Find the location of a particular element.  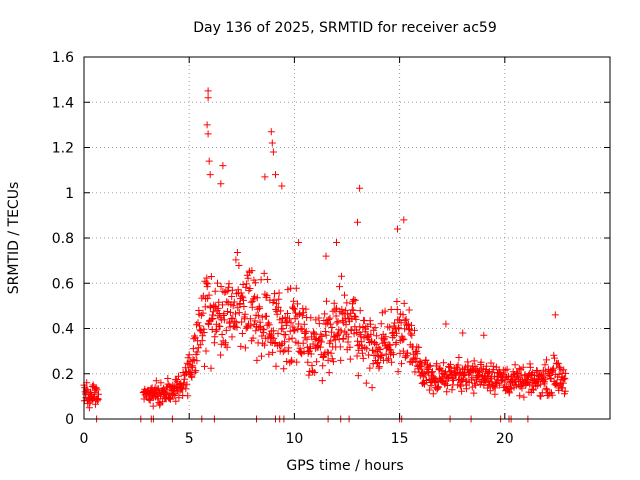

y-tick-label: 1.4 is located at coordinates (63, 103).